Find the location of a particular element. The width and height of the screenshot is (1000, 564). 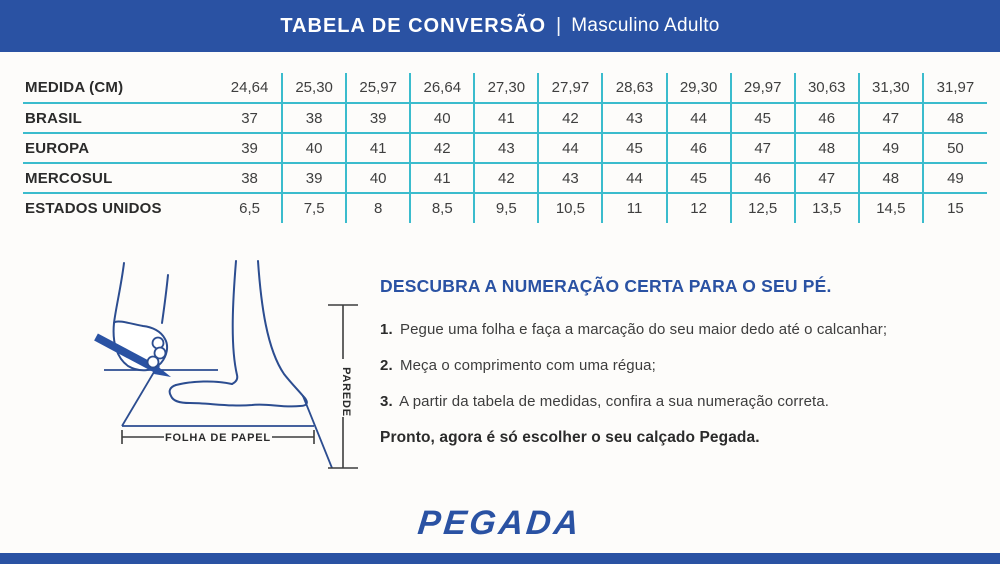

row-label: MERCOSUL is located at coordinates (120, 177).